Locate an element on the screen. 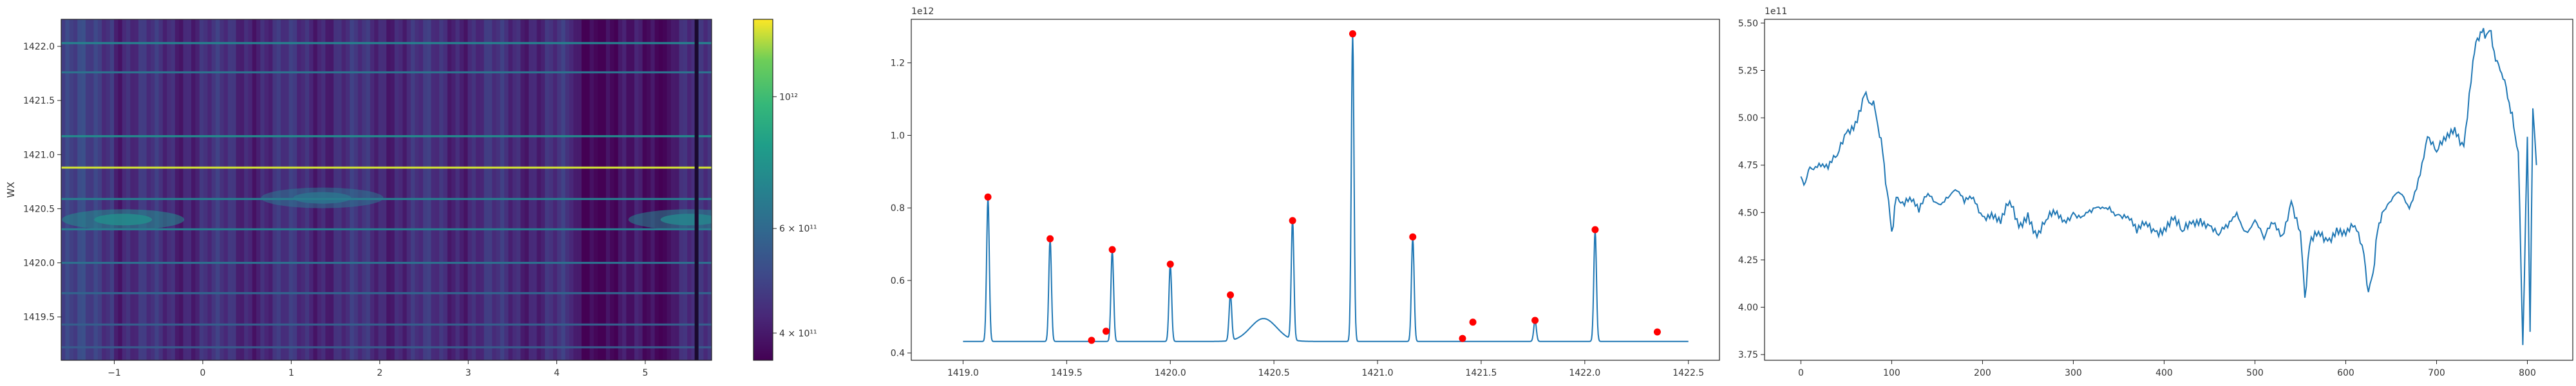  x-tick-label: 3 is located at coordinates (468, 373).